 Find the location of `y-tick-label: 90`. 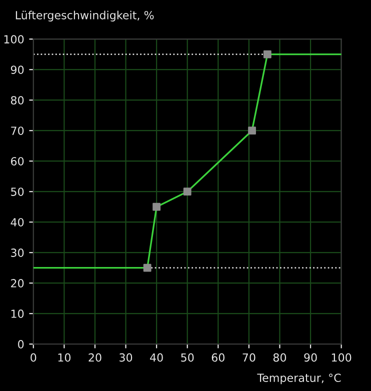

y-tick-label: 90 is located at coordinates (17, 70).